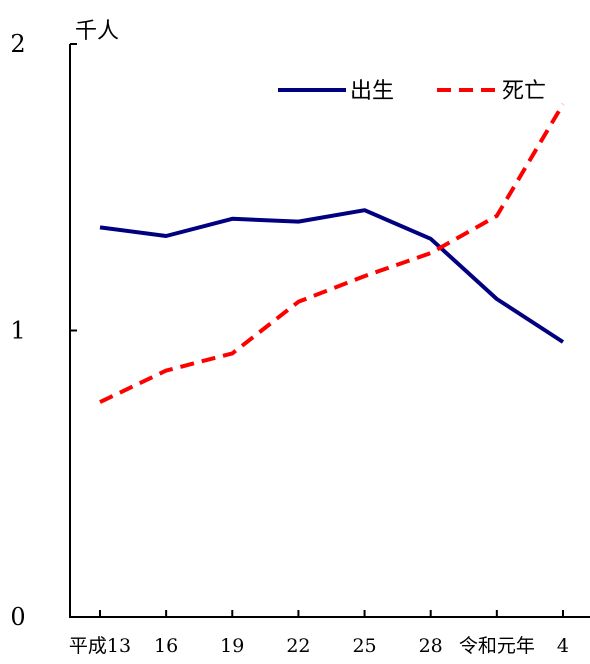  I want to click on x-ticks: 平成13 16 19 22 25 28 令和元年 4, so click(319, 633).